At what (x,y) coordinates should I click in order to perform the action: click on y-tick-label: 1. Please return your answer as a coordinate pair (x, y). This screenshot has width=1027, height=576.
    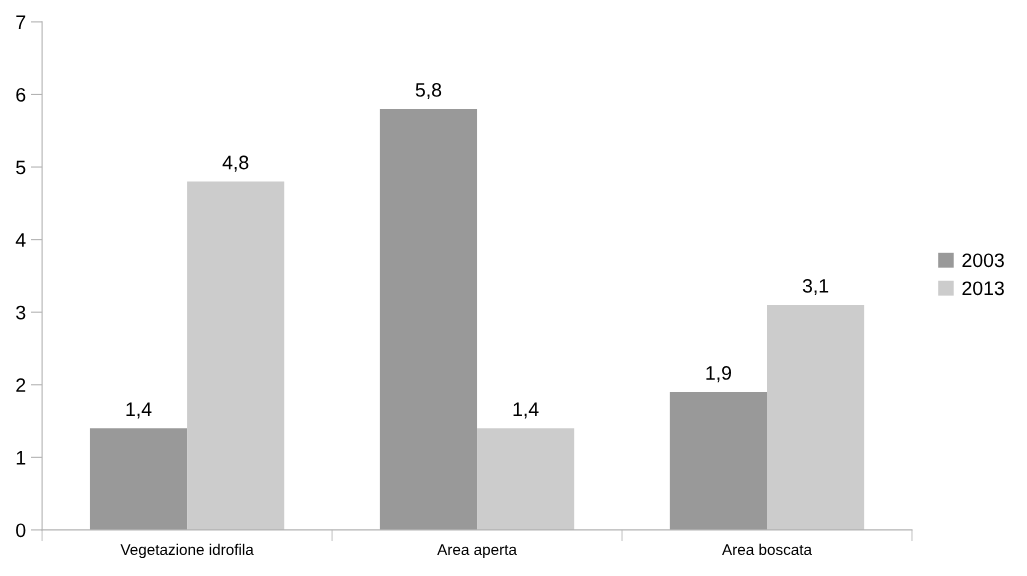
    Looking at the image, I should click on (21, 458).